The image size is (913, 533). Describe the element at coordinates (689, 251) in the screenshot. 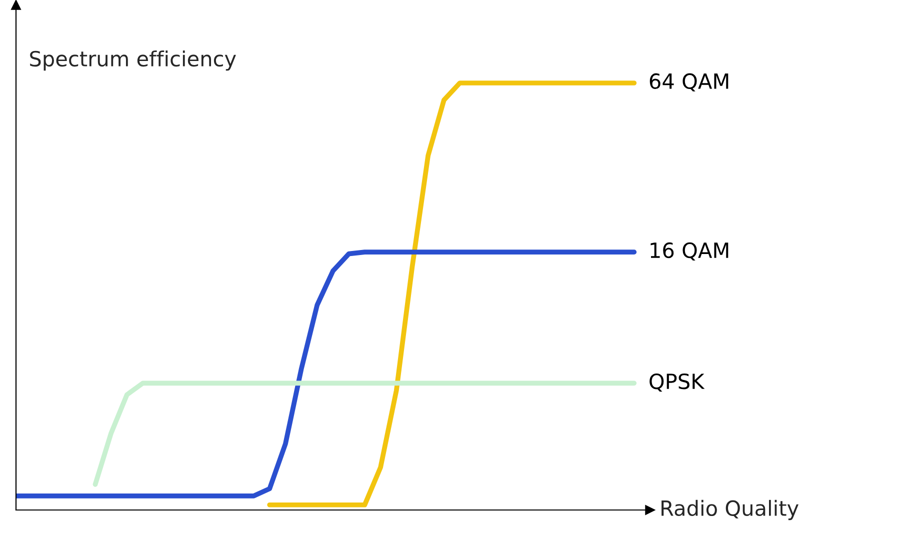

I see `series-label: 16 QAM` at that location.